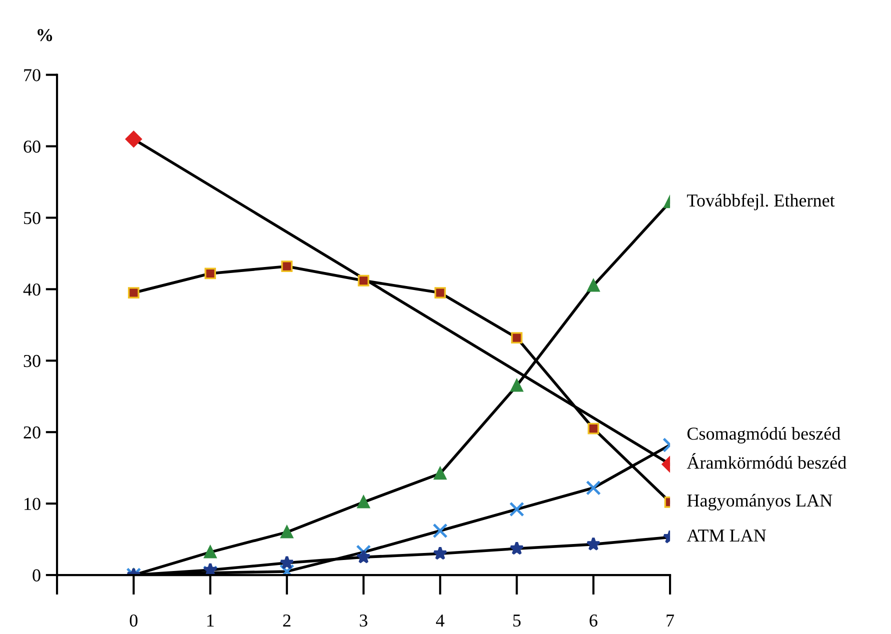 This screenshot has width=891, height=634. I want to click on series-label: Áramkörmódú beszéd, so click(766, 461).